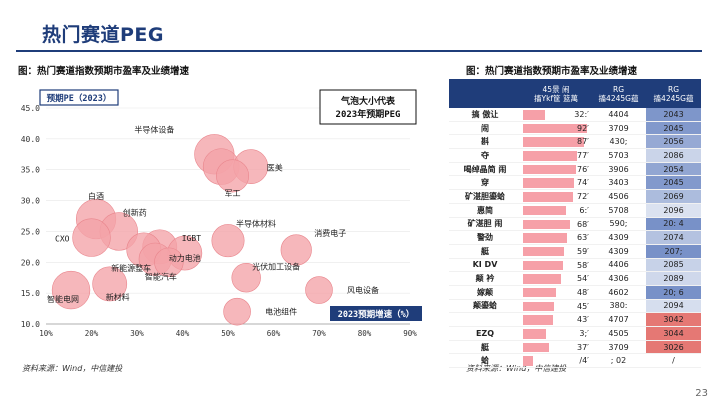 The height and width of the screenshot is (405, 720). I want to click on peg-value: 20; 6, so click(673, 292).